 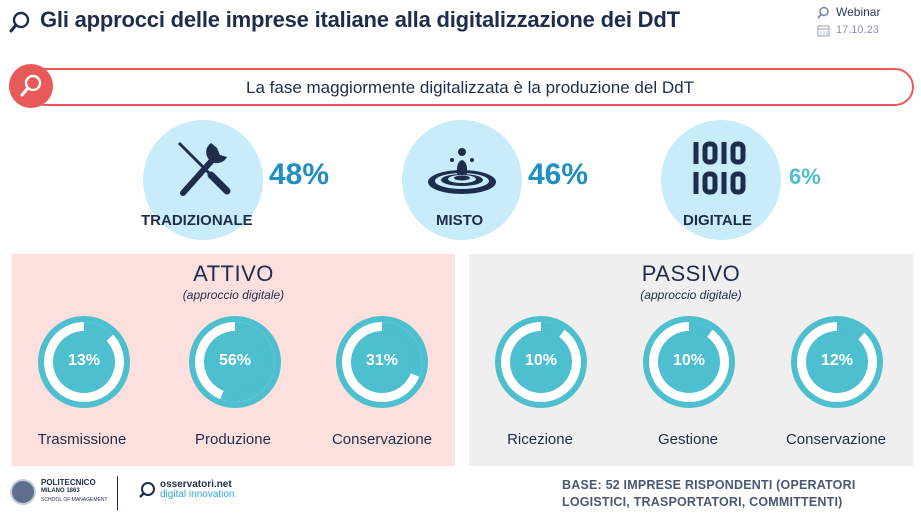 I want to click on event-date: 17.10.23, so click(x=857, y=30).